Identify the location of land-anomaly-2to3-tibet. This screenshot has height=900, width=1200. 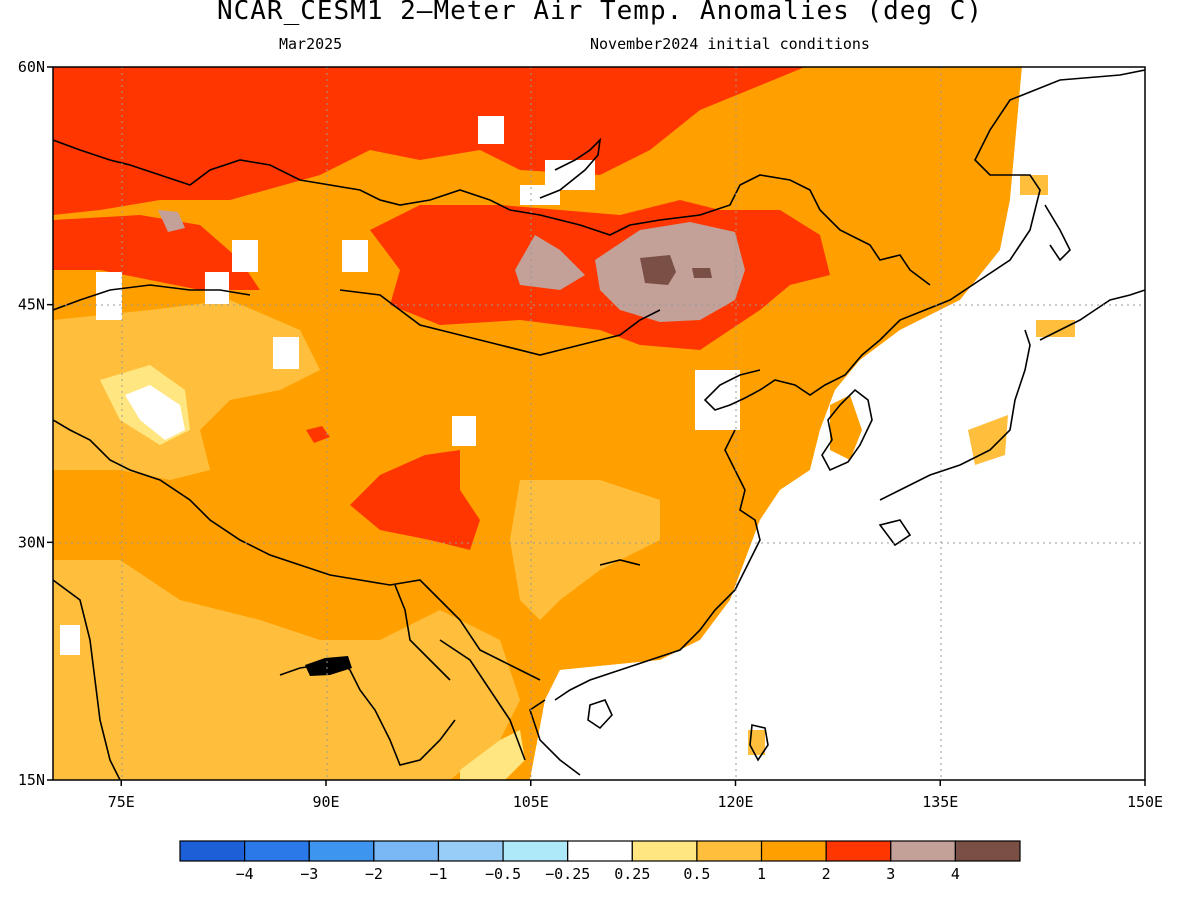
(415, 500).